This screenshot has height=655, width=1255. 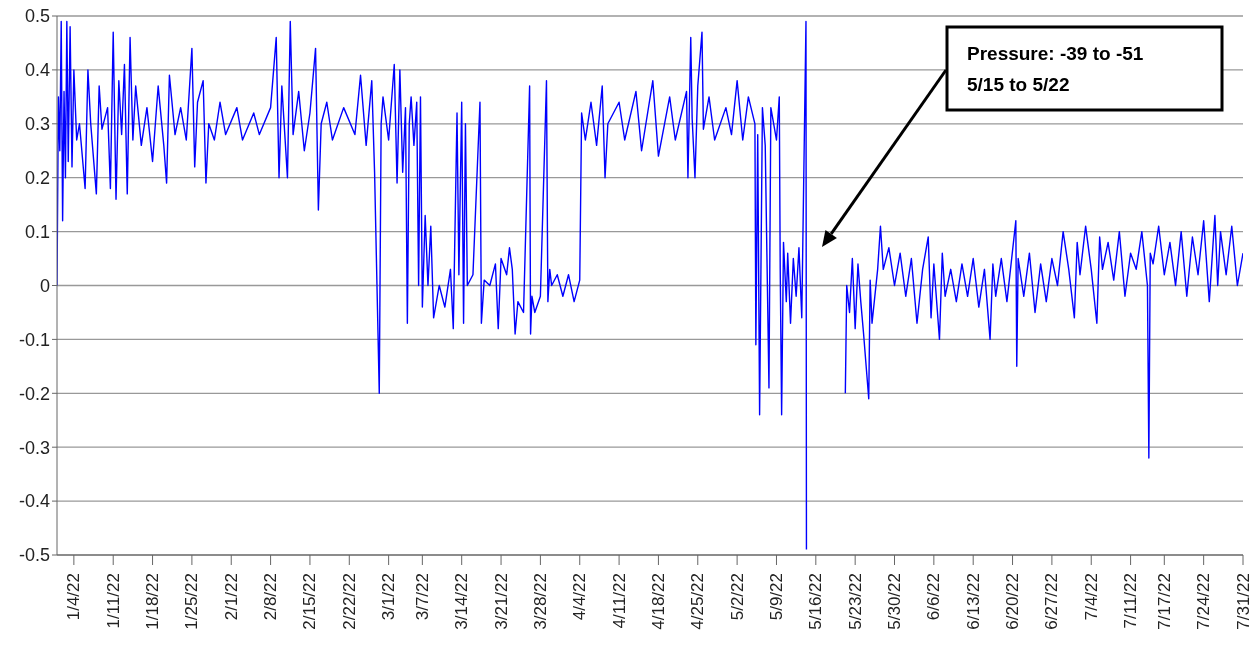 I want to click on x-tick-label: 3/14/22, so click(x=462, y=601).